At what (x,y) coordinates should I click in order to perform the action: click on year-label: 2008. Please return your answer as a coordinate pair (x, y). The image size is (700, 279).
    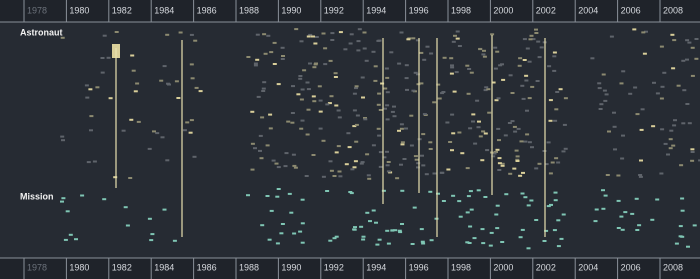
    Looking at the image, I should click on (673, 267).